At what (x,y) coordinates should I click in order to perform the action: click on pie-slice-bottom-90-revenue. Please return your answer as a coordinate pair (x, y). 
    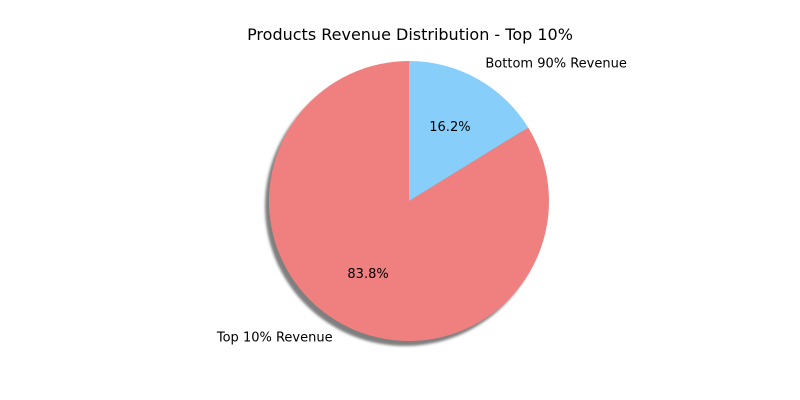
    Looking at the image, I should click on (469, 131).